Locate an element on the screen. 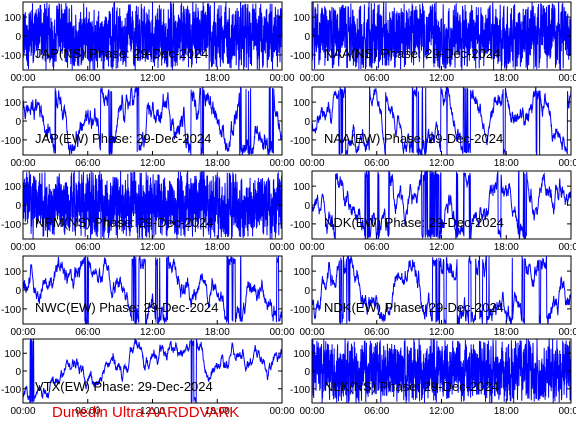 Image resolution: width=576 pixels, height=432 pixels. panel-title: NAA(NS) Phase: 29-Dec-2024 is located at coordinates (412, 53).